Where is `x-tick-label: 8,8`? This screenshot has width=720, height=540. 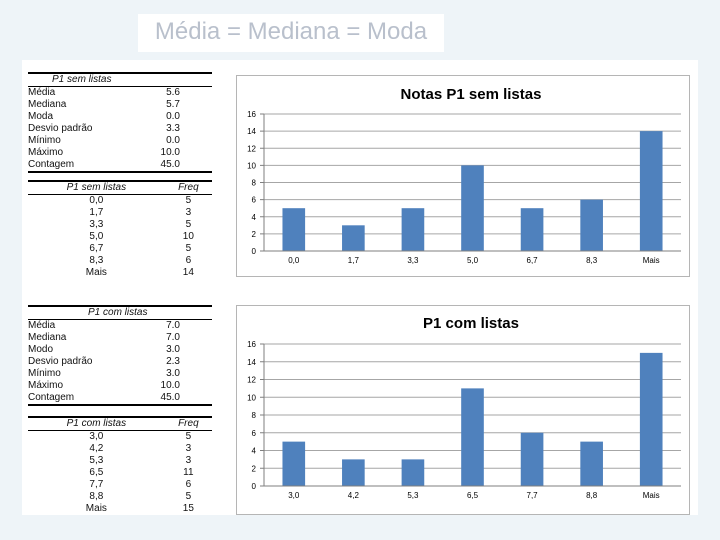
x-tick-label: 8,8 is located at coordinates (592, 495).